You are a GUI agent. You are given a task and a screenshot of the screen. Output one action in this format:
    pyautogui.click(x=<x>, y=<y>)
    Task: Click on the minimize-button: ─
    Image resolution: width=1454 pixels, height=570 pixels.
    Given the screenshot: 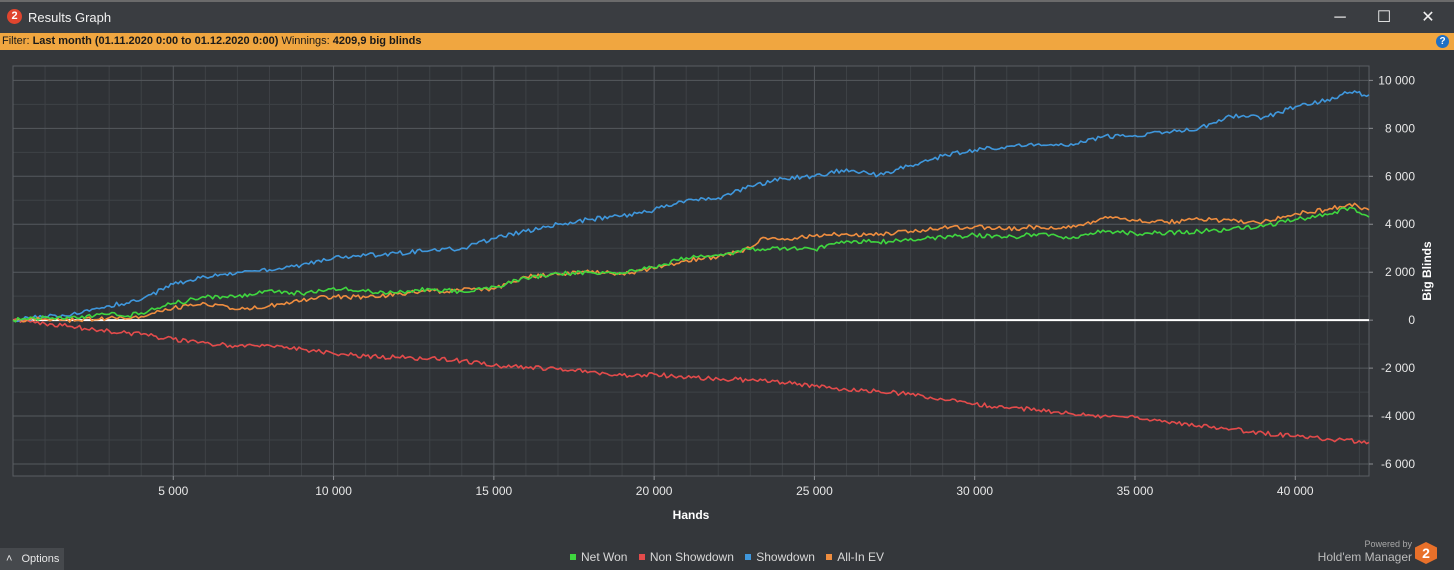 What is the action you would take?
    pyautogui.click(x=1340, y=17)
    